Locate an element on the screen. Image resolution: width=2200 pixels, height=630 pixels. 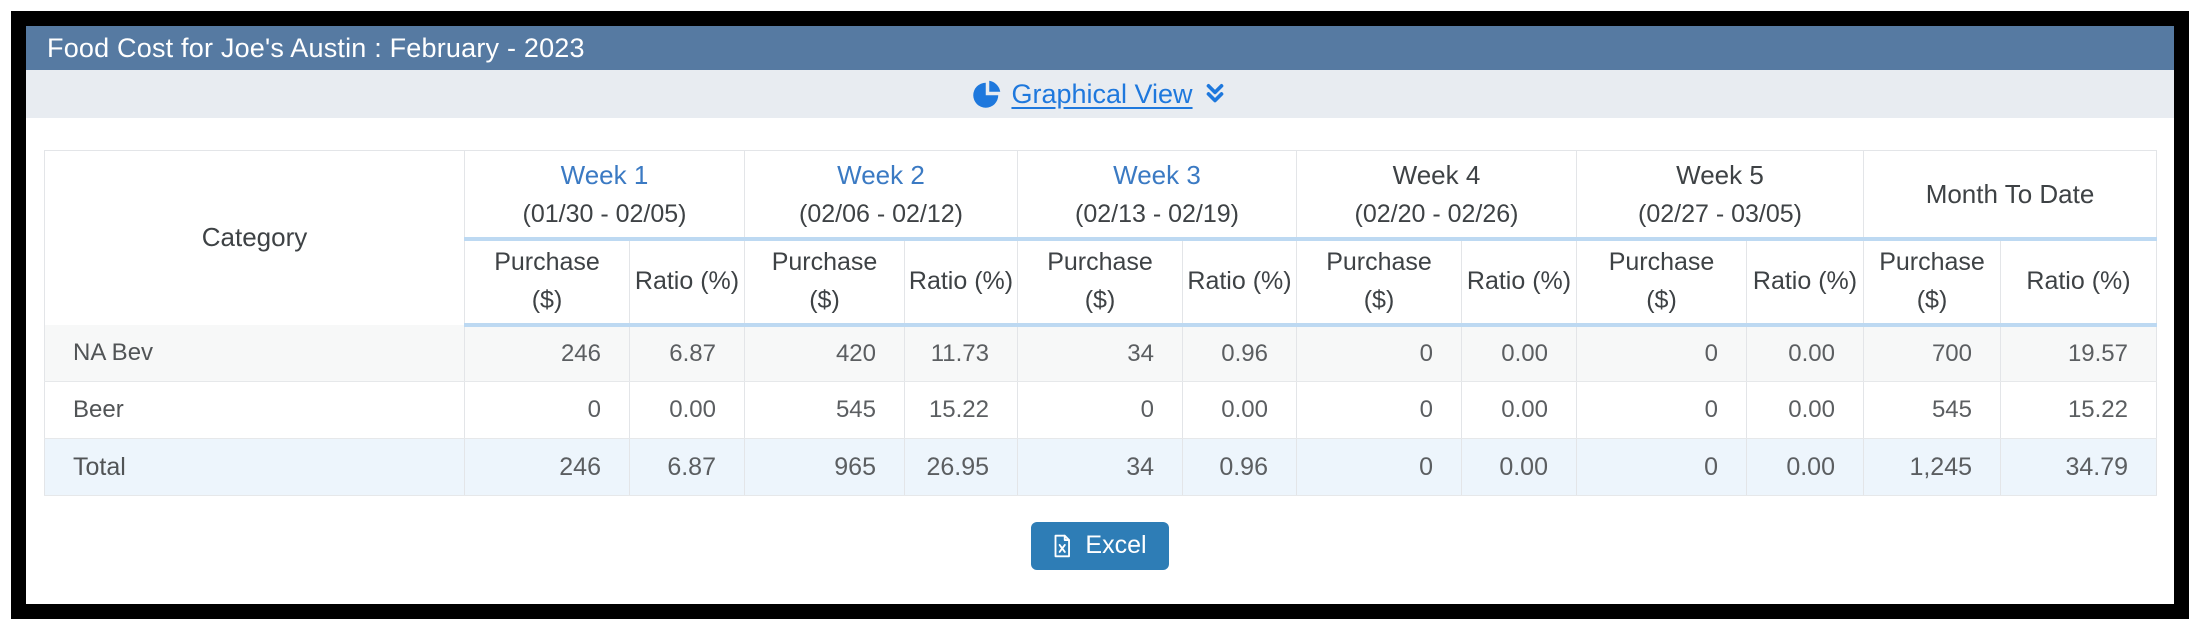
excel-file-icon is located at coordinates (1063, 545).